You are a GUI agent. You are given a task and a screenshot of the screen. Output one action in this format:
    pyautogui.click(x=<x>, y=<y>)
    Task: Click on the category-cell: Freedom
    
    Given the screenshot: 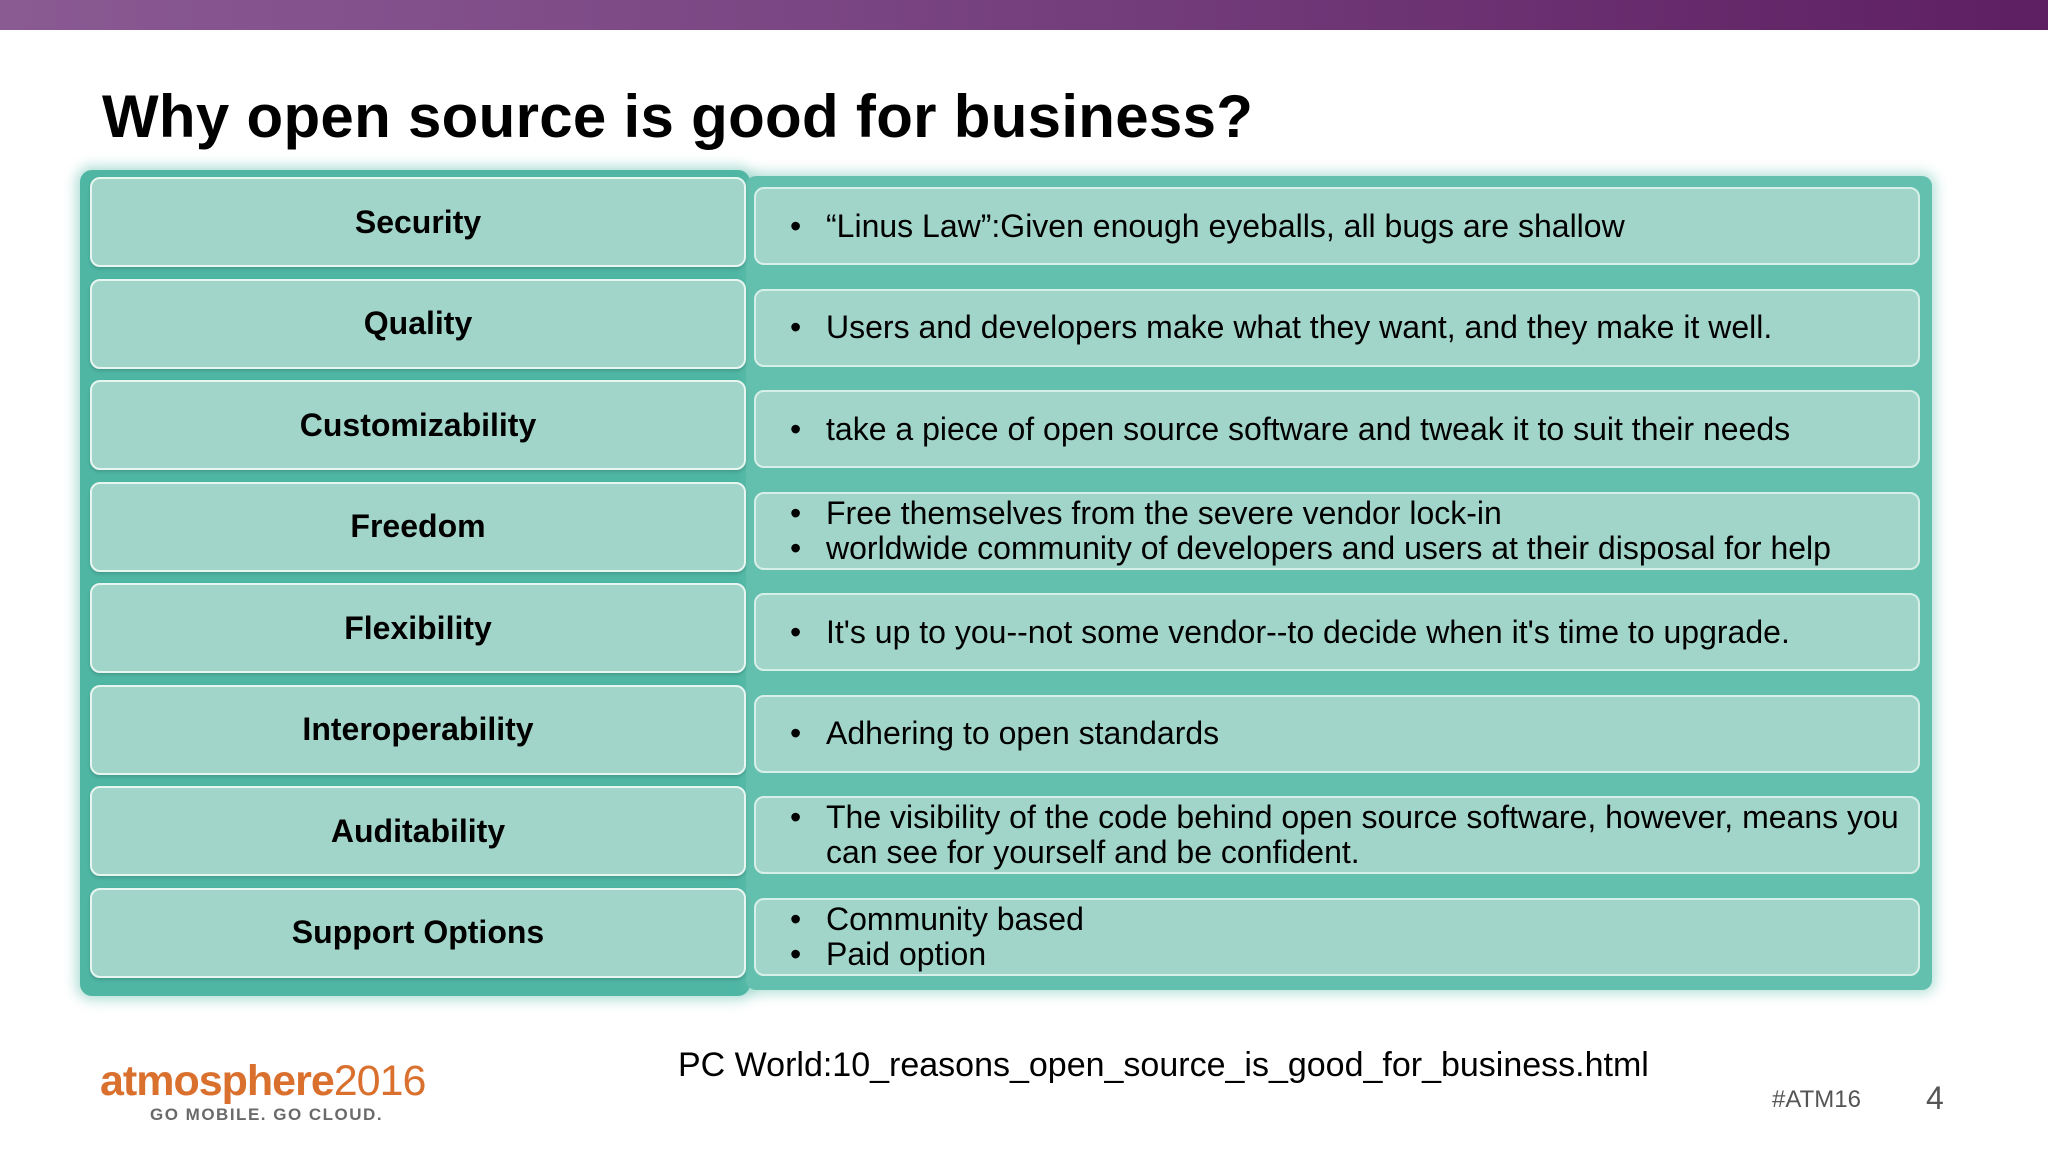 What is the action you would take?
    pyautogui.click(x=418, y=526)
    